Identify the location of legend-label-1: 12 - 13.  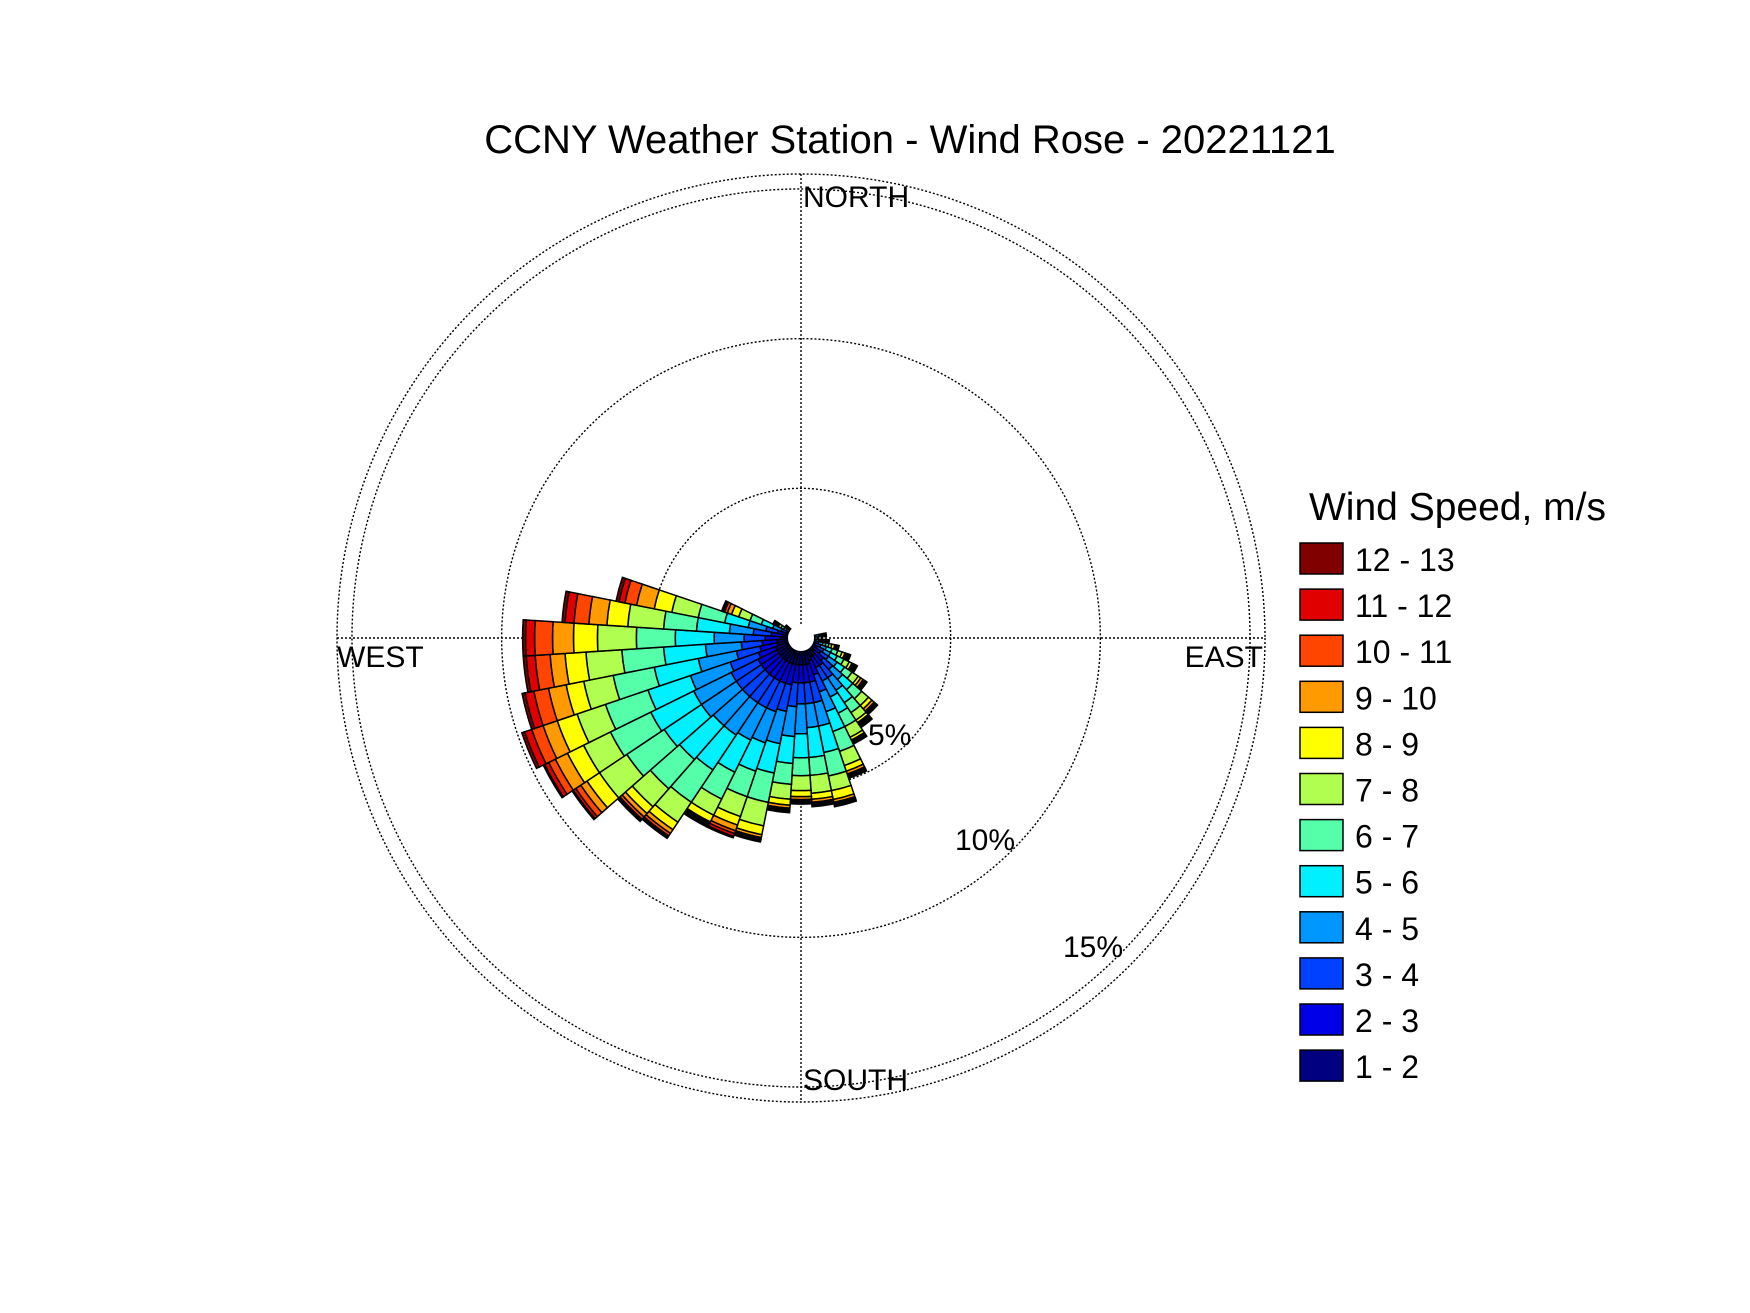
(1405, 560).